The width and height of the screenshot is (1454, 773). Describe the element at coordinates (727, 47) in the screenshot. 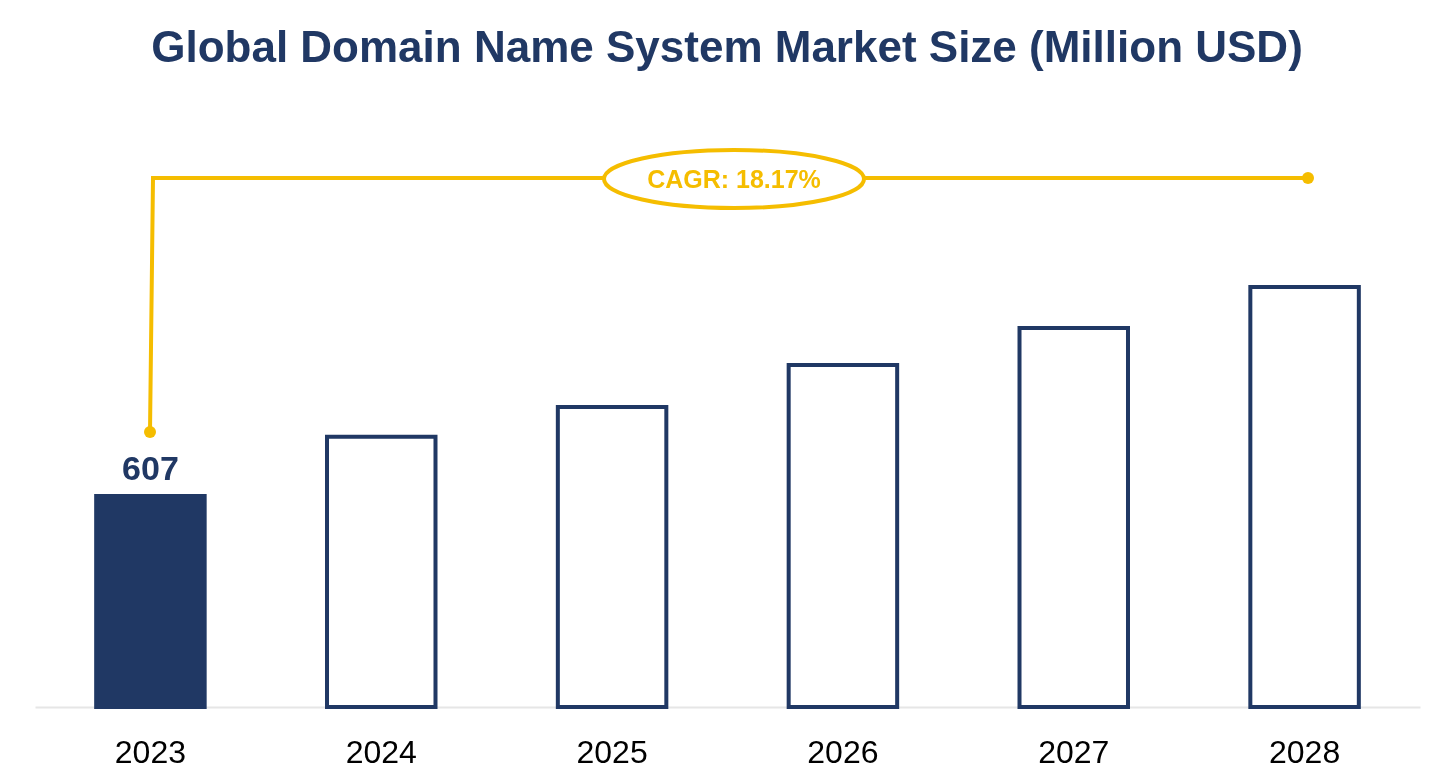

I see `chart-title: Global Domain Name System Market Size (Million USD)` at that location.